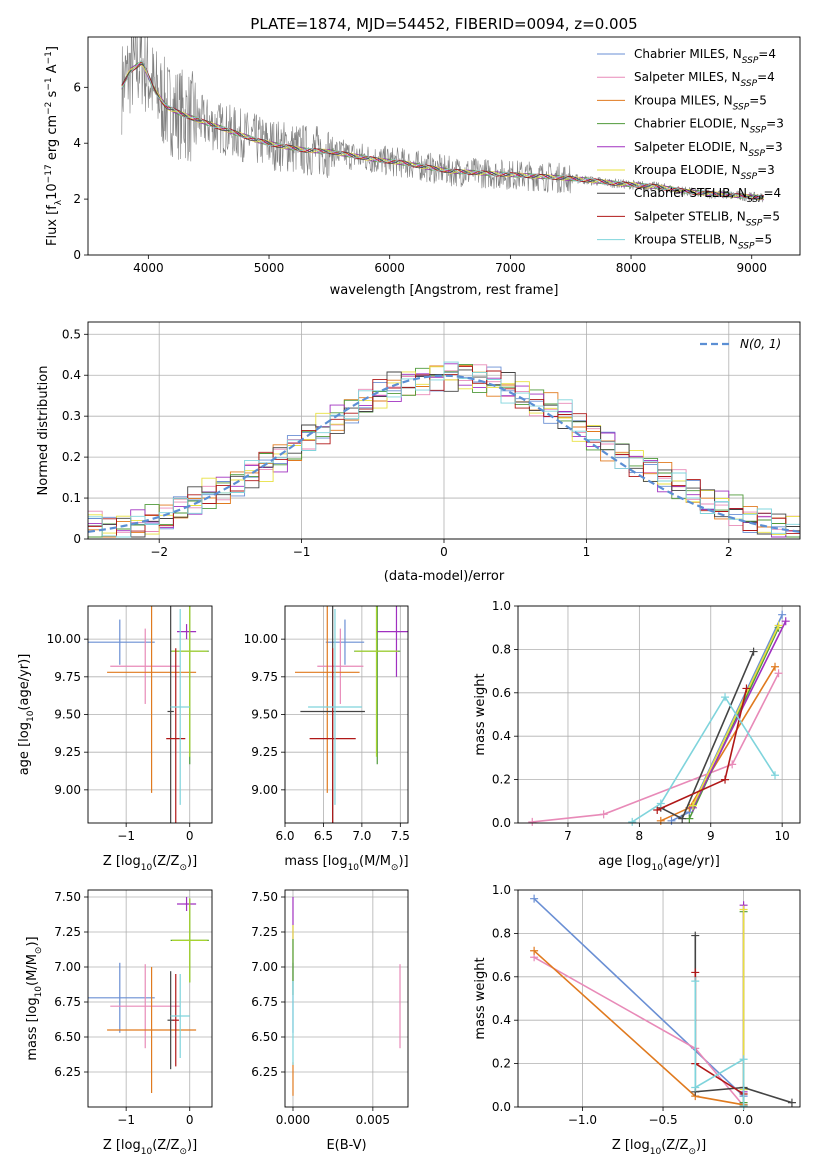 Image resolution: width=819 pixels, height=1170 pixels. What do you see at coordinates (444, 576) in the screenshot?
I see `x-axis-label: (data-model)/error` at bounding box center [444, 576].